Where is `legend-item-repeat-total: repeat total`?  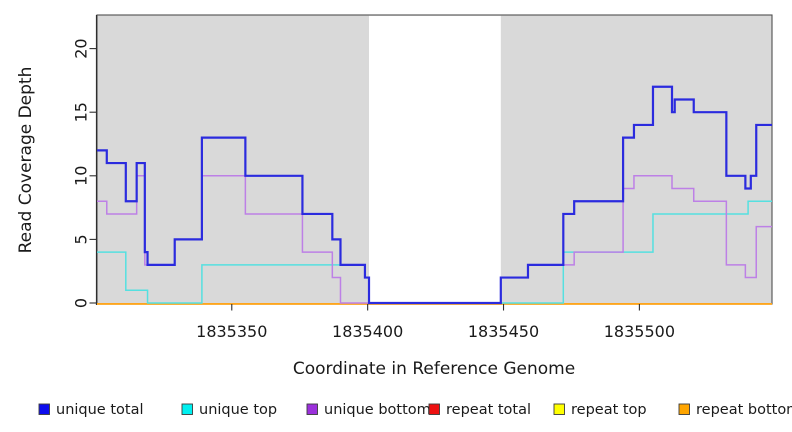
legend-item-repeat-total: repeat total is located at coordinates (479, 410).